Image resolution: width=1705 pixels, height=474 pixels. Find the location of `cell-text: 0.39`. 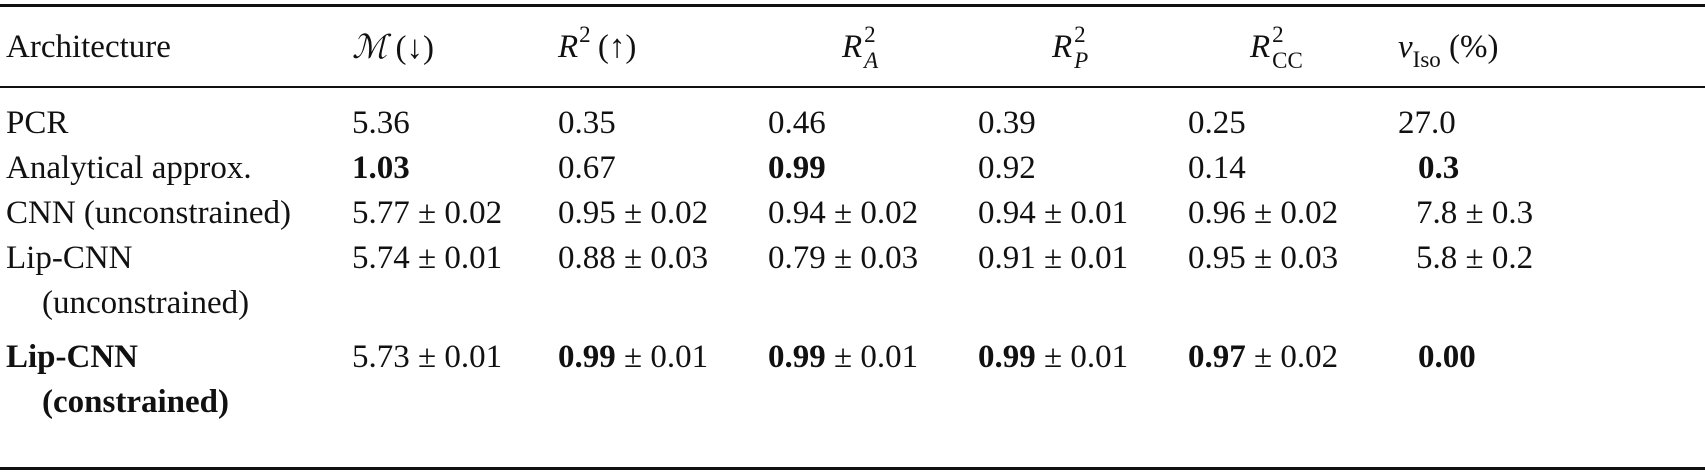

cell-text: 0.39 is located at coordinates (1007, 123).